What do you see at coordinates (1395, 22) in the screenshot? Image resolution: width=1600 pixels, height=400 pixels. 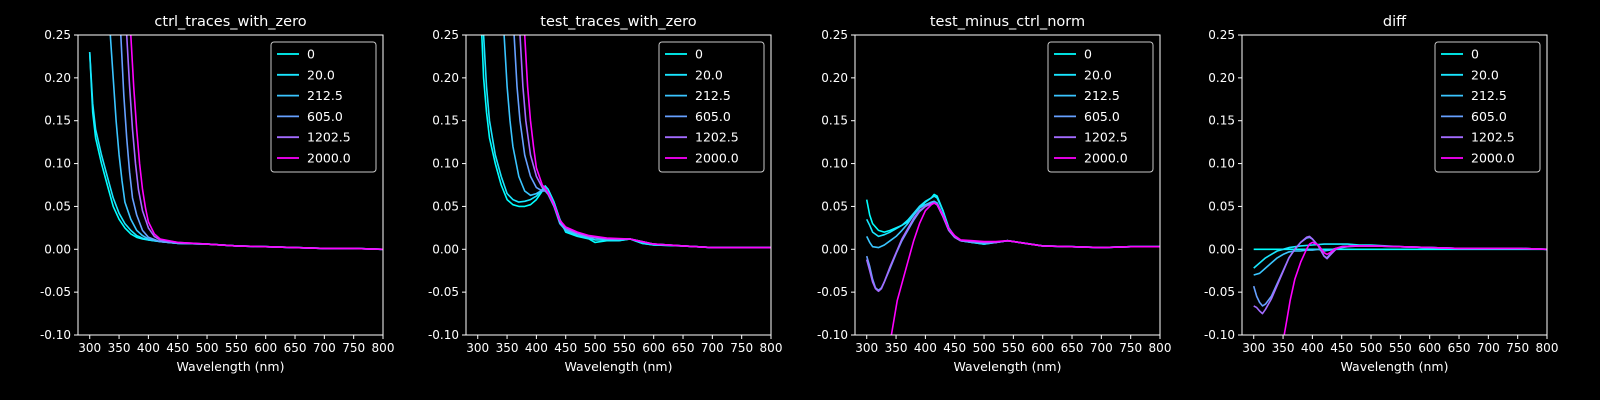 I see `chart-title: diff` at bounding box center [1395, 22].